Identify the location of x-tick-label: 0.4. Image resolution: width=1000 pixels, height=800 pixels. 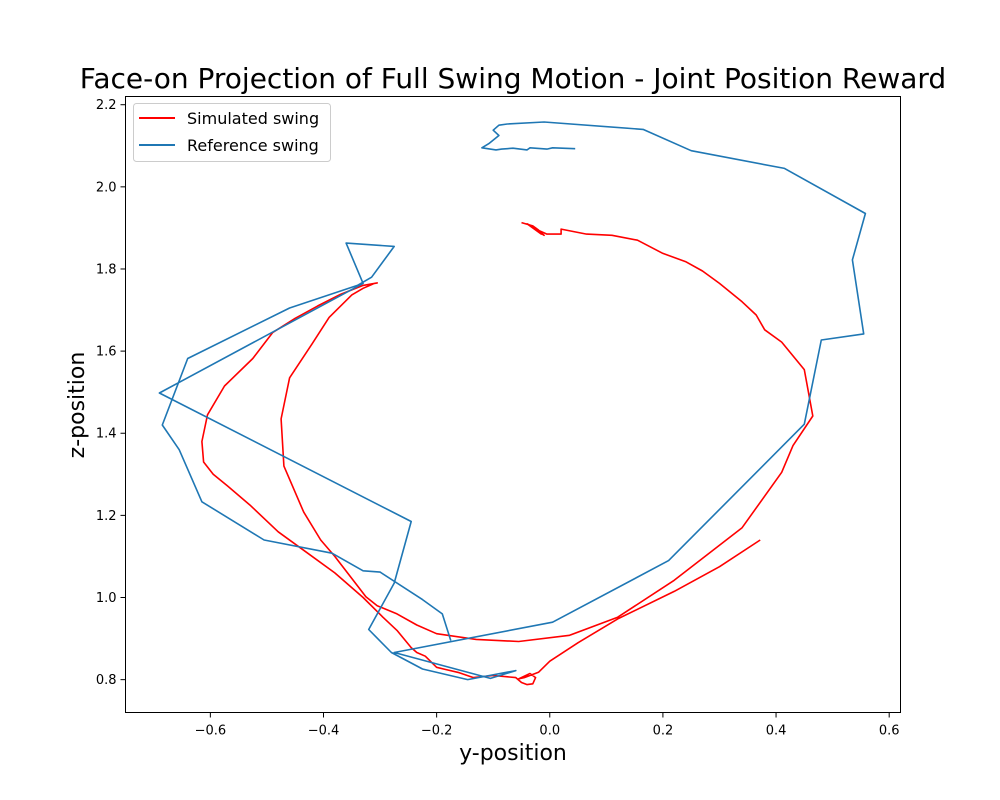
(776, 731).